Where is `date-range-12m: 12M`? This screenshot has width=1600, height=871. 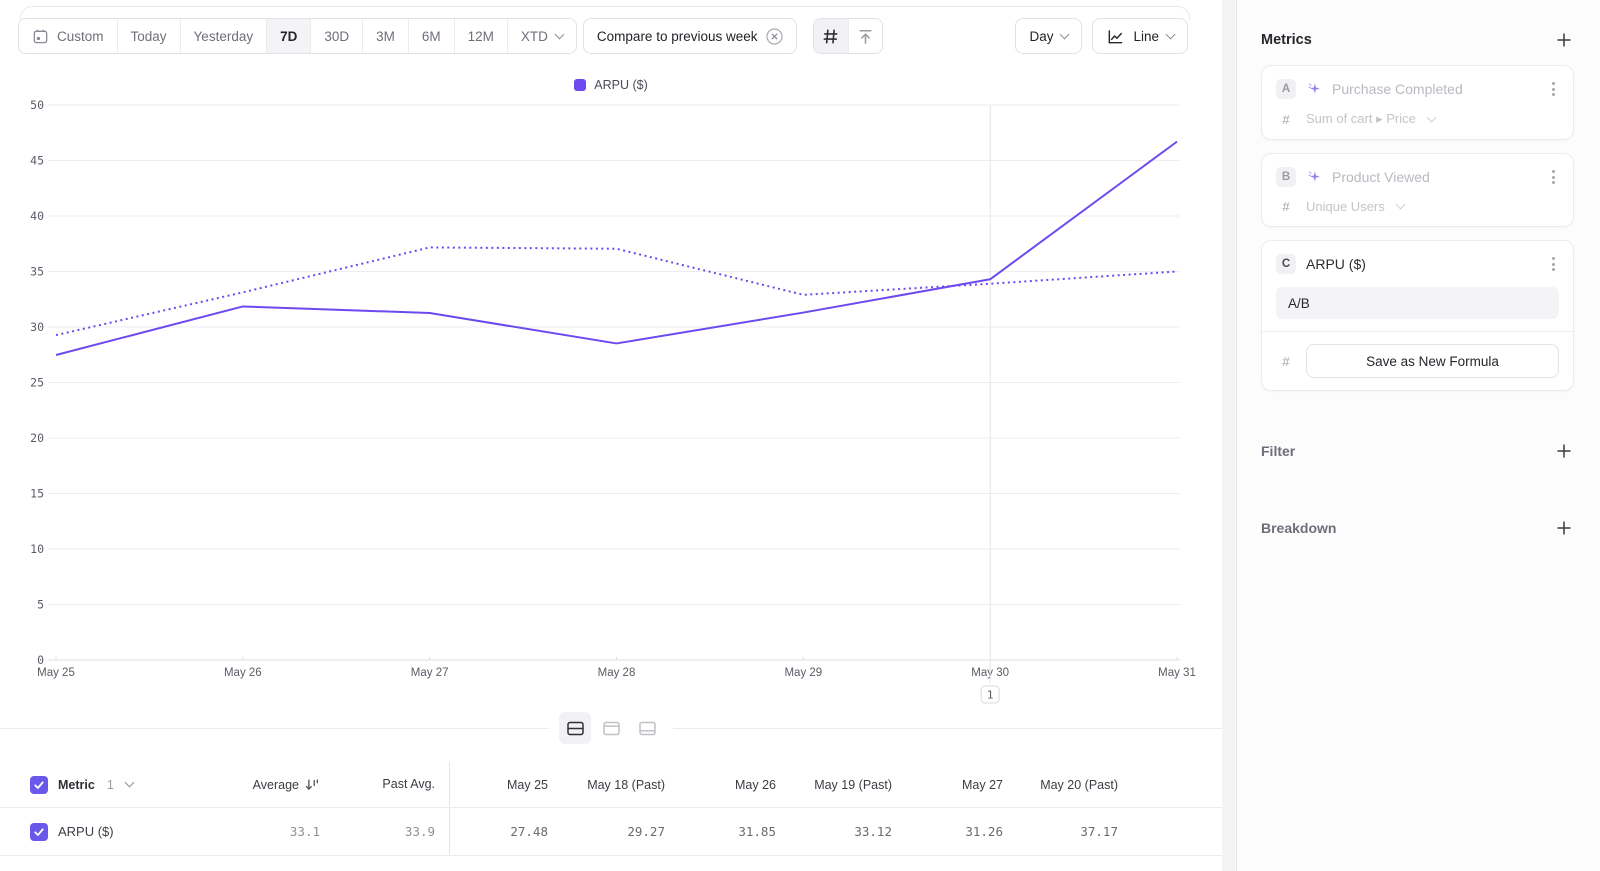
date-range-12m: 12M is located at coordinates (480, 36).